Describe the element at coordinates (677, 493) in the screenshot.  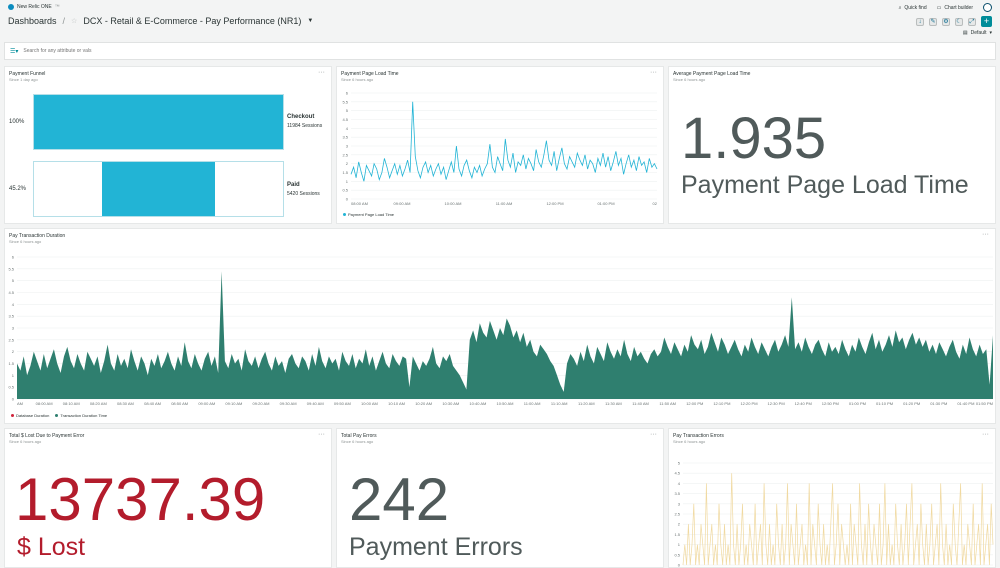
I see `y-tick-label: 3.5` at that location.